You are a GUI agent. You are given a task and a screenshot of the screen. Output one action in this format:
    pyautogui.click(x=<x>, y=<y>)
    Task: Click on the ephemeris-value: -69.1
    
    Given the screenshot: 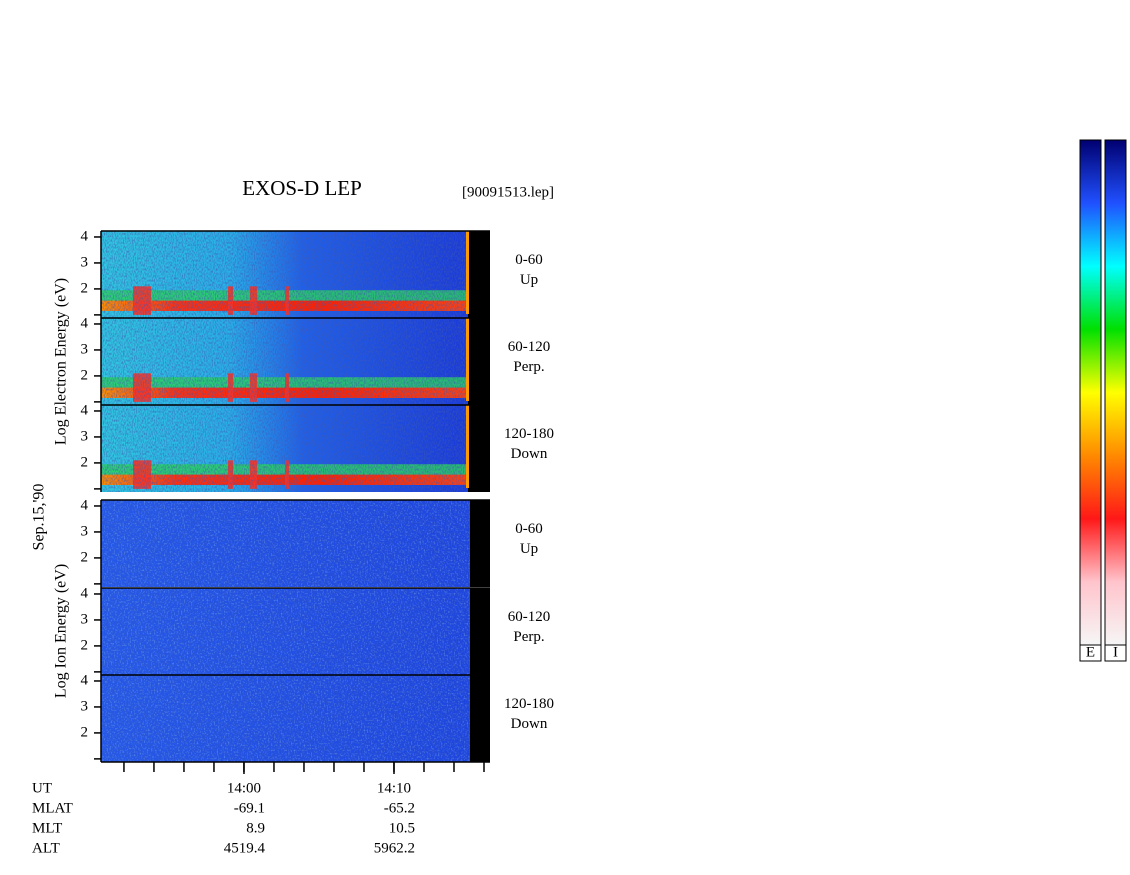 What is the action you would take?
    pyautogui.click(x=249, y=808)
    